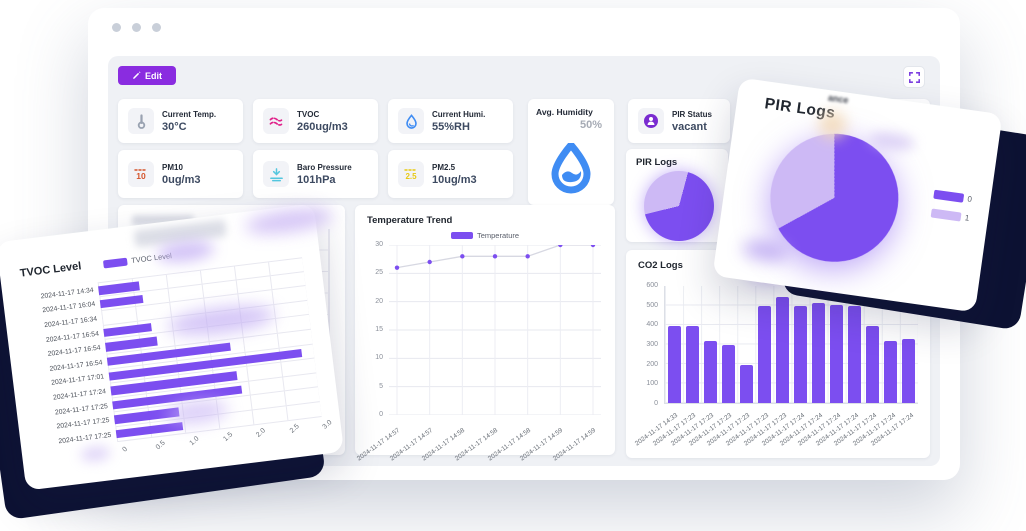 The image size is (1026, 531). What do you see at coordinates (261, 433) in the screenshot?
I see `x-tick: 2.0` at bounding box center [261, 433].